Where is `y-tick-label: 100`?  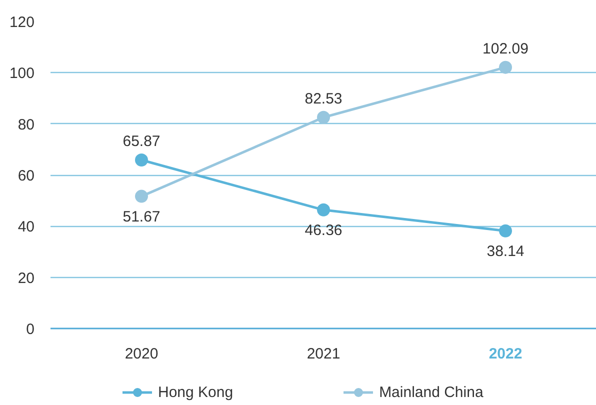
y-tick-label: 100 is located at coordinates (22, 73).